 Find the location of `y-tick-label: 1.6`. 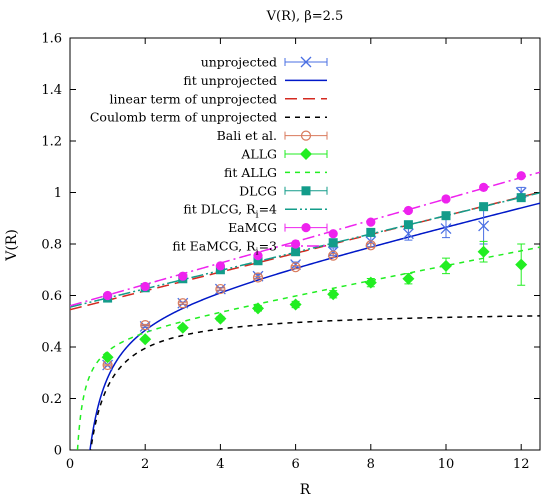

y-tick-label: 1.6 is located at coordinates (51, 39).